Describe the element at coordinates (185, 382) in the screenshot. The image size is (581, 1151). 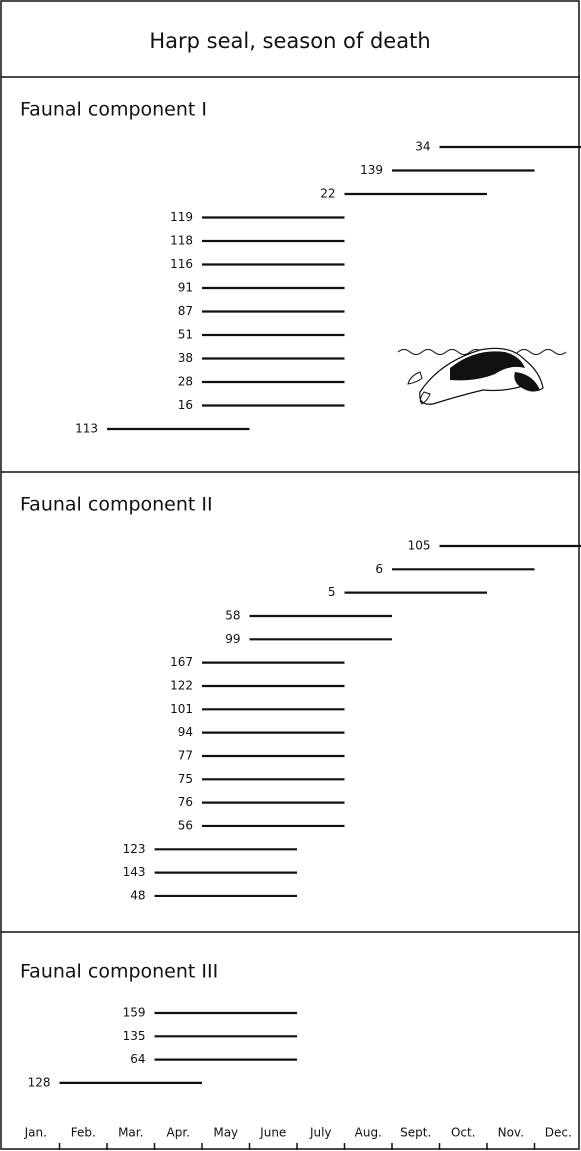
I see `row-label: 28` at that location.